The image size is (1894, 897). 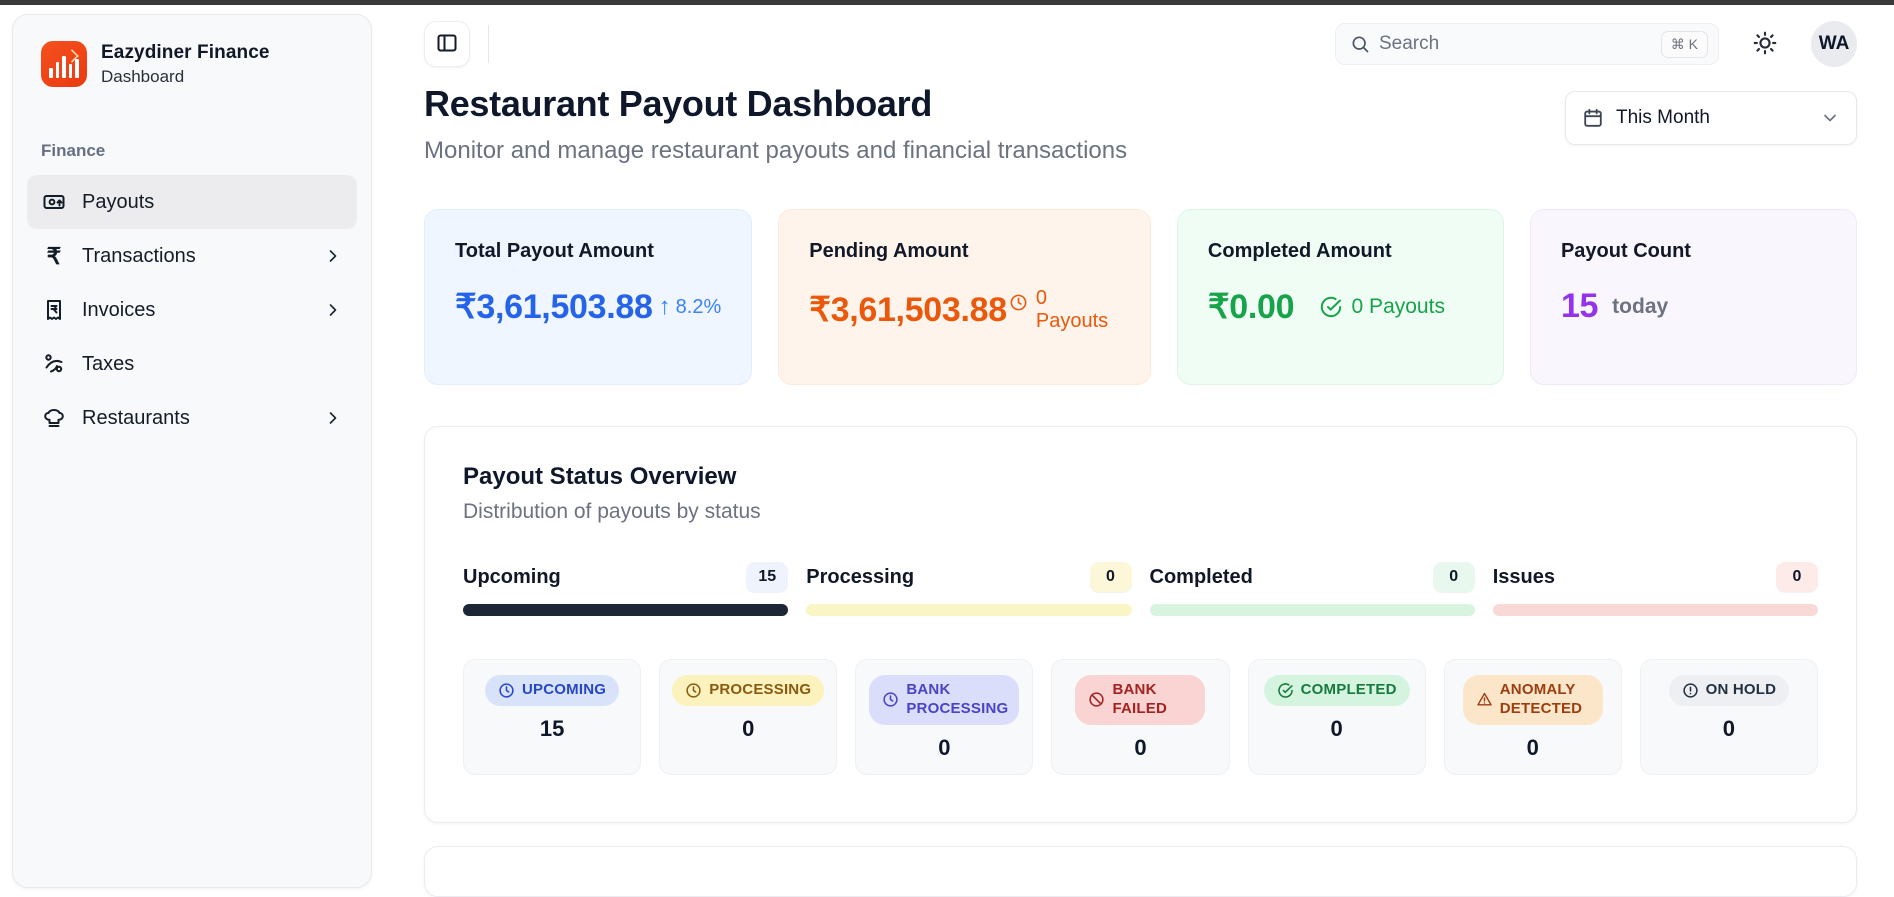 What do you see at coordinates (1336, 690) in the screenshot?
I see `status-pill: COMPLETED` at bounding box center [1336, 690].